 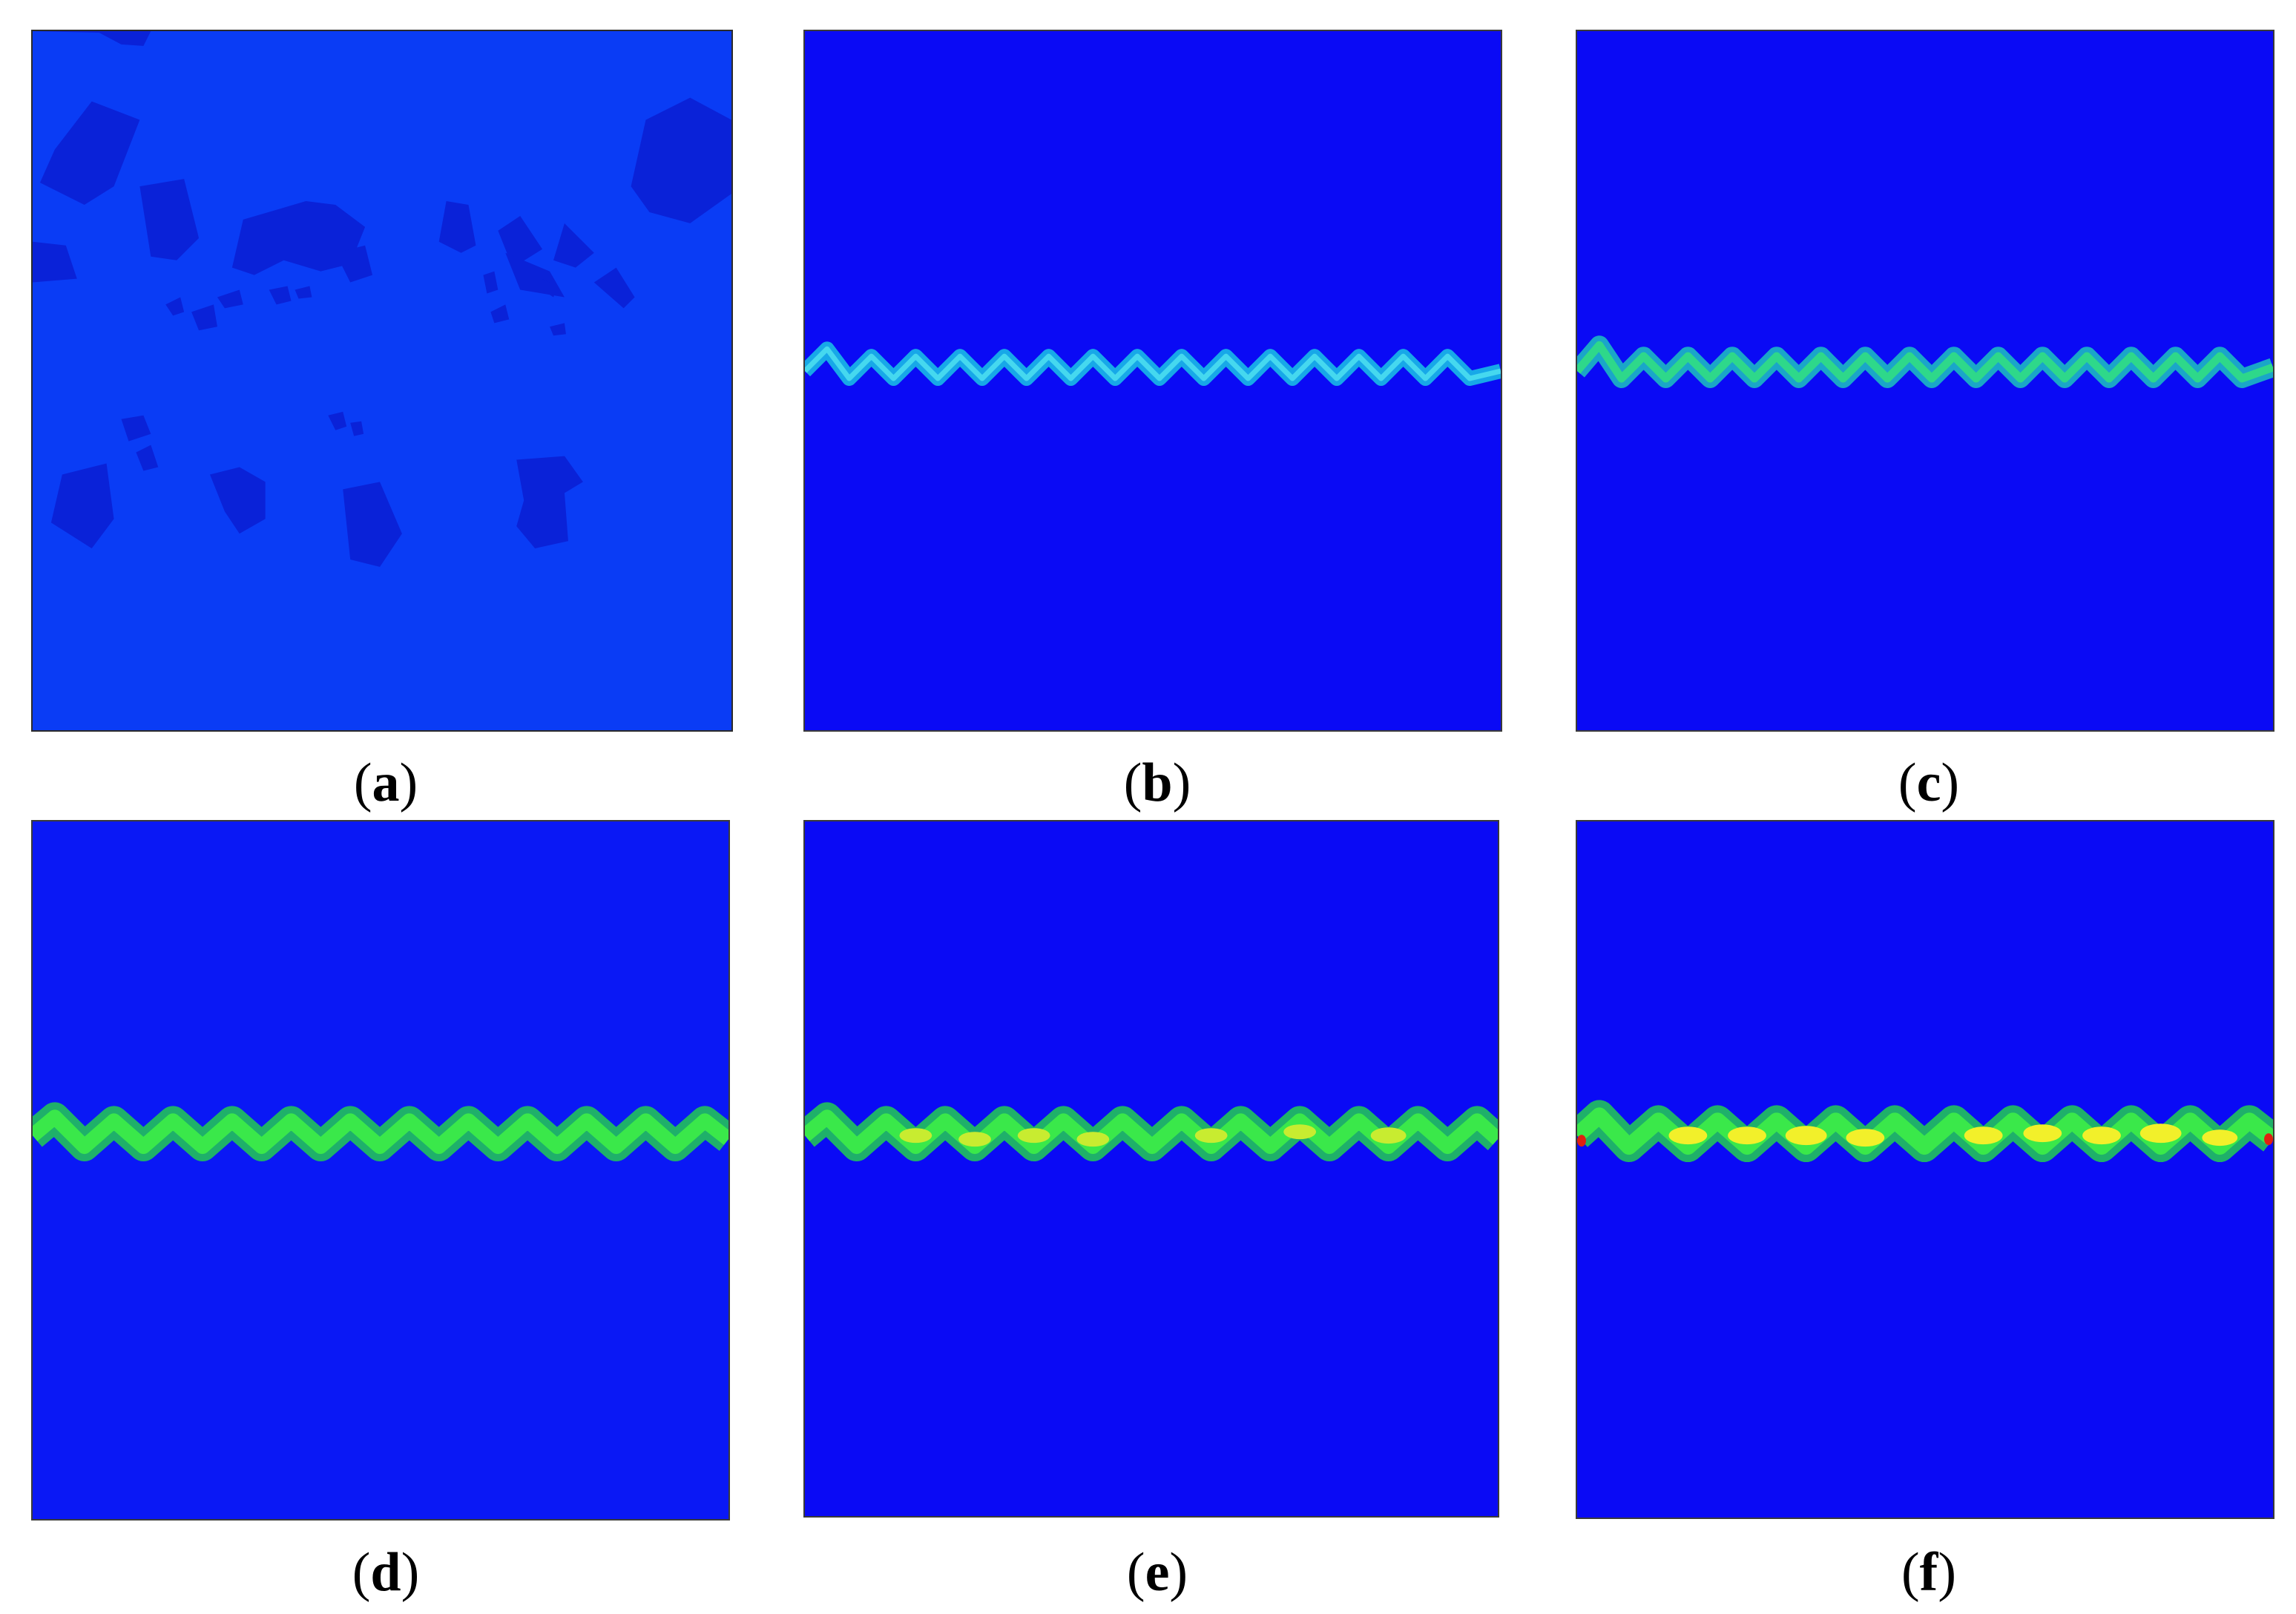 I want to click on caption-e: (e), so click(x=1157, y=1572).